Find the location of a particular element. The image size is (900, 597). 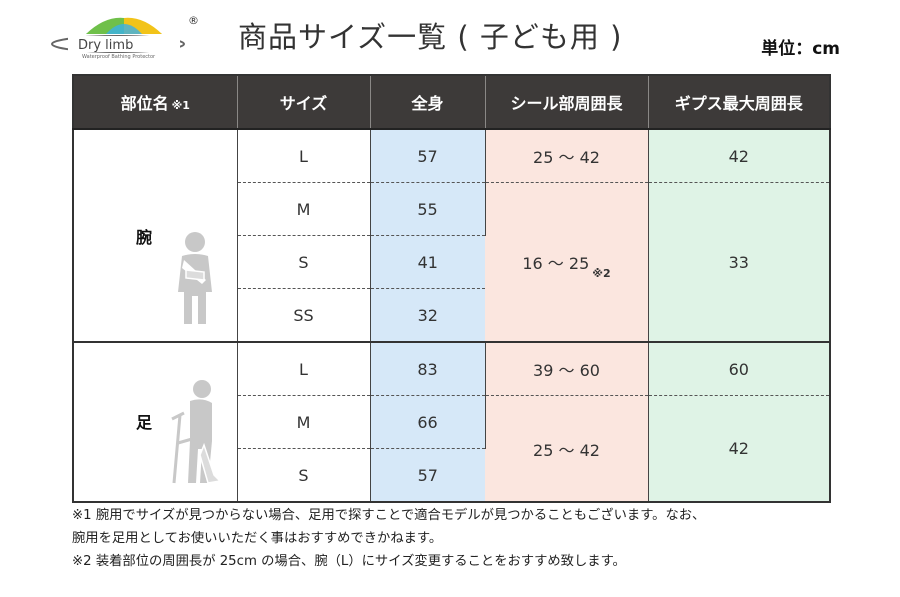

registered-mark: ® is located at coordinates (193, 20).